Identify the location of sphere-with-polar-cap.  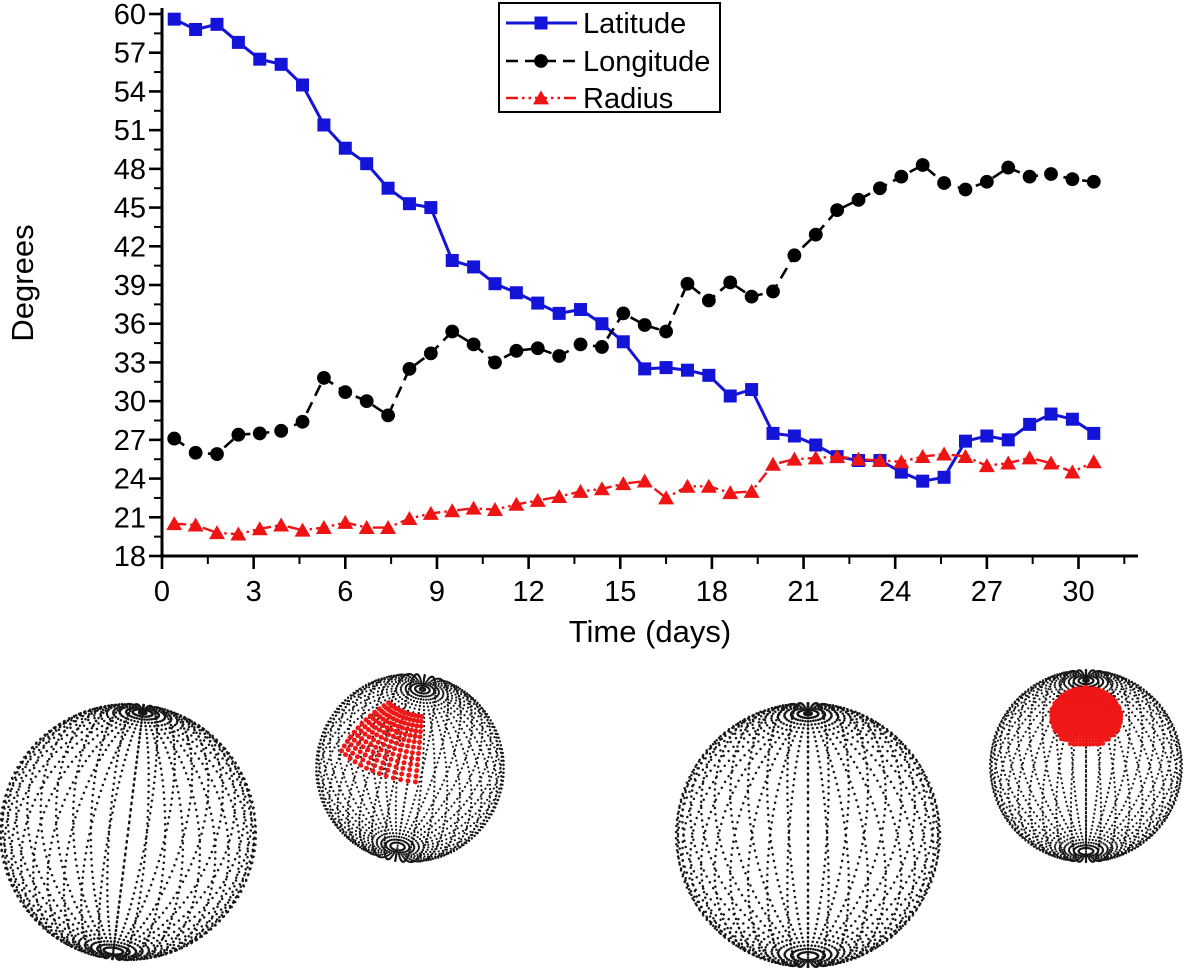
(1086, 766).